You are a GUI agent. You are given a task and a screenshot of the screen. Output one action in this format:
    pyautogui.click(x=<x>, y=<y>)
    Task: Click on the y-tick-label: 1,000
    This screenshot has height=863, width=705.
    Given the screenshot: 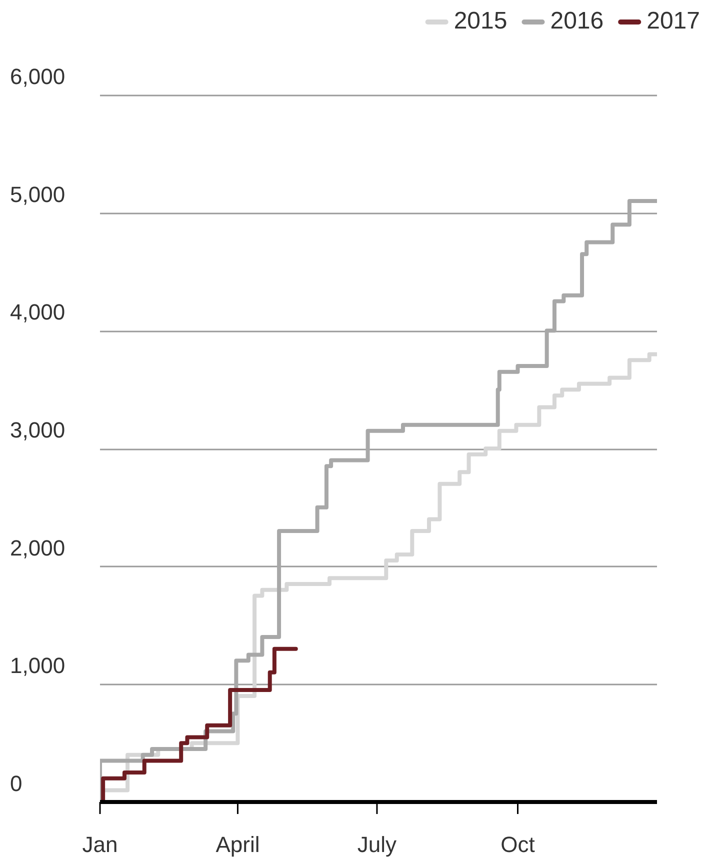 What is the action you would take?
    pyautogui.click(x=38, y=665)
    